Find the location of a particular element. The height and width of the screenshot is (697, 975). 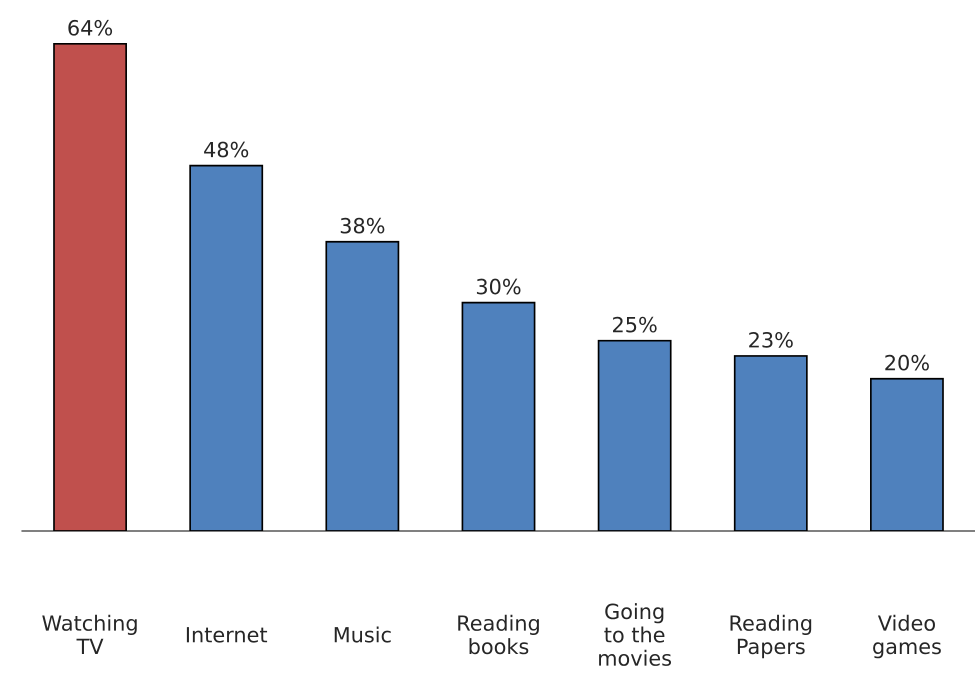

data-label: 30% is located at coordinates (498, 286).